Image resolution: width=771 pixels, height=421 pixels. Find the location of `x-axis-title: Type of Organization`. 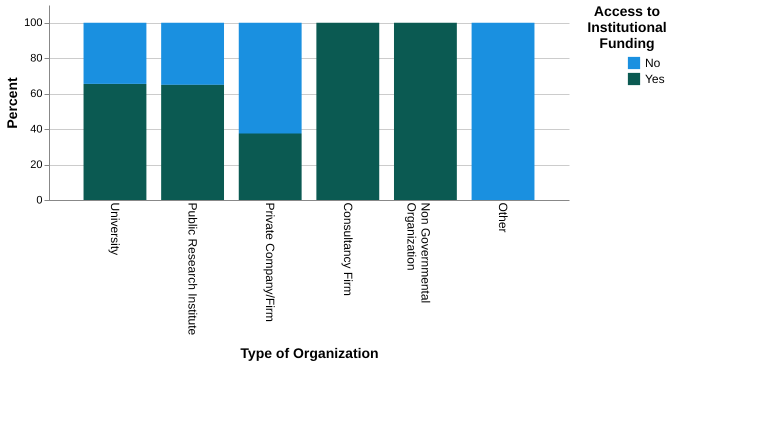

x-axis-title: Type of Organization is located at coordinates (309, 353).